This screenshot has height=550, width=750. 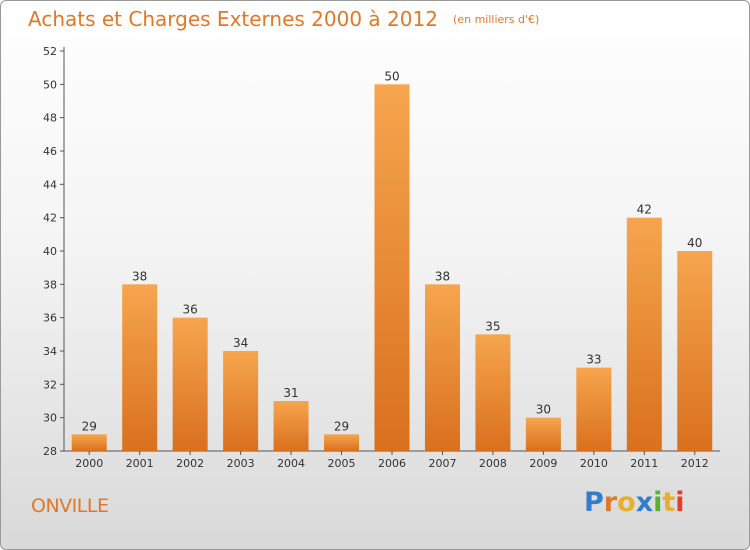 I want to click on y-tick-label: 34, so click(x=50, y=351).